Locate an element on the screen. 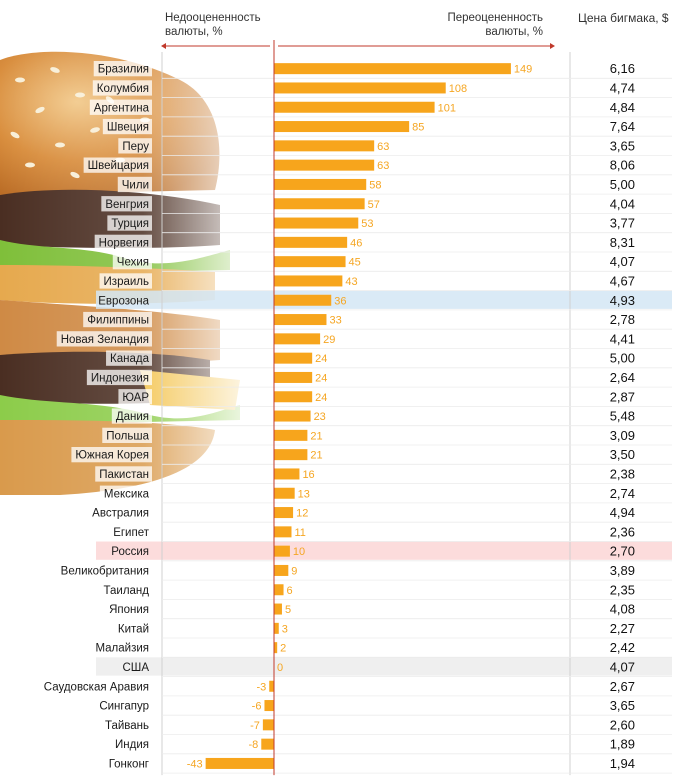 The image size is (700, 780). country-label: Китай is located at coordinates (133, 629).